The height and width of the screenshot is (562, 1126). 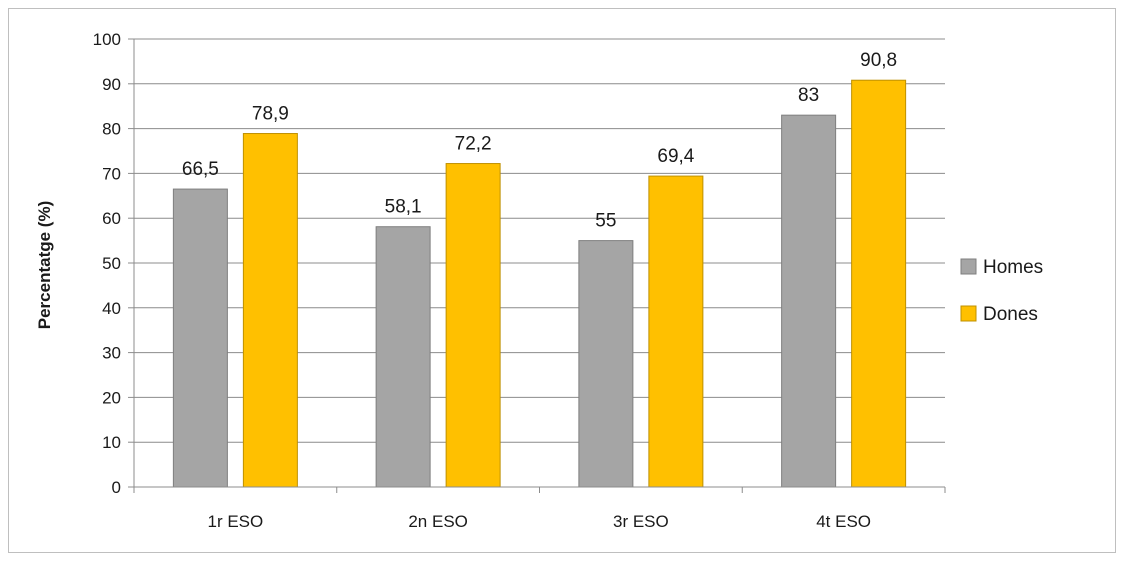 I want to click on legend-label-homes: Homes, so click(x=1013, y=267).